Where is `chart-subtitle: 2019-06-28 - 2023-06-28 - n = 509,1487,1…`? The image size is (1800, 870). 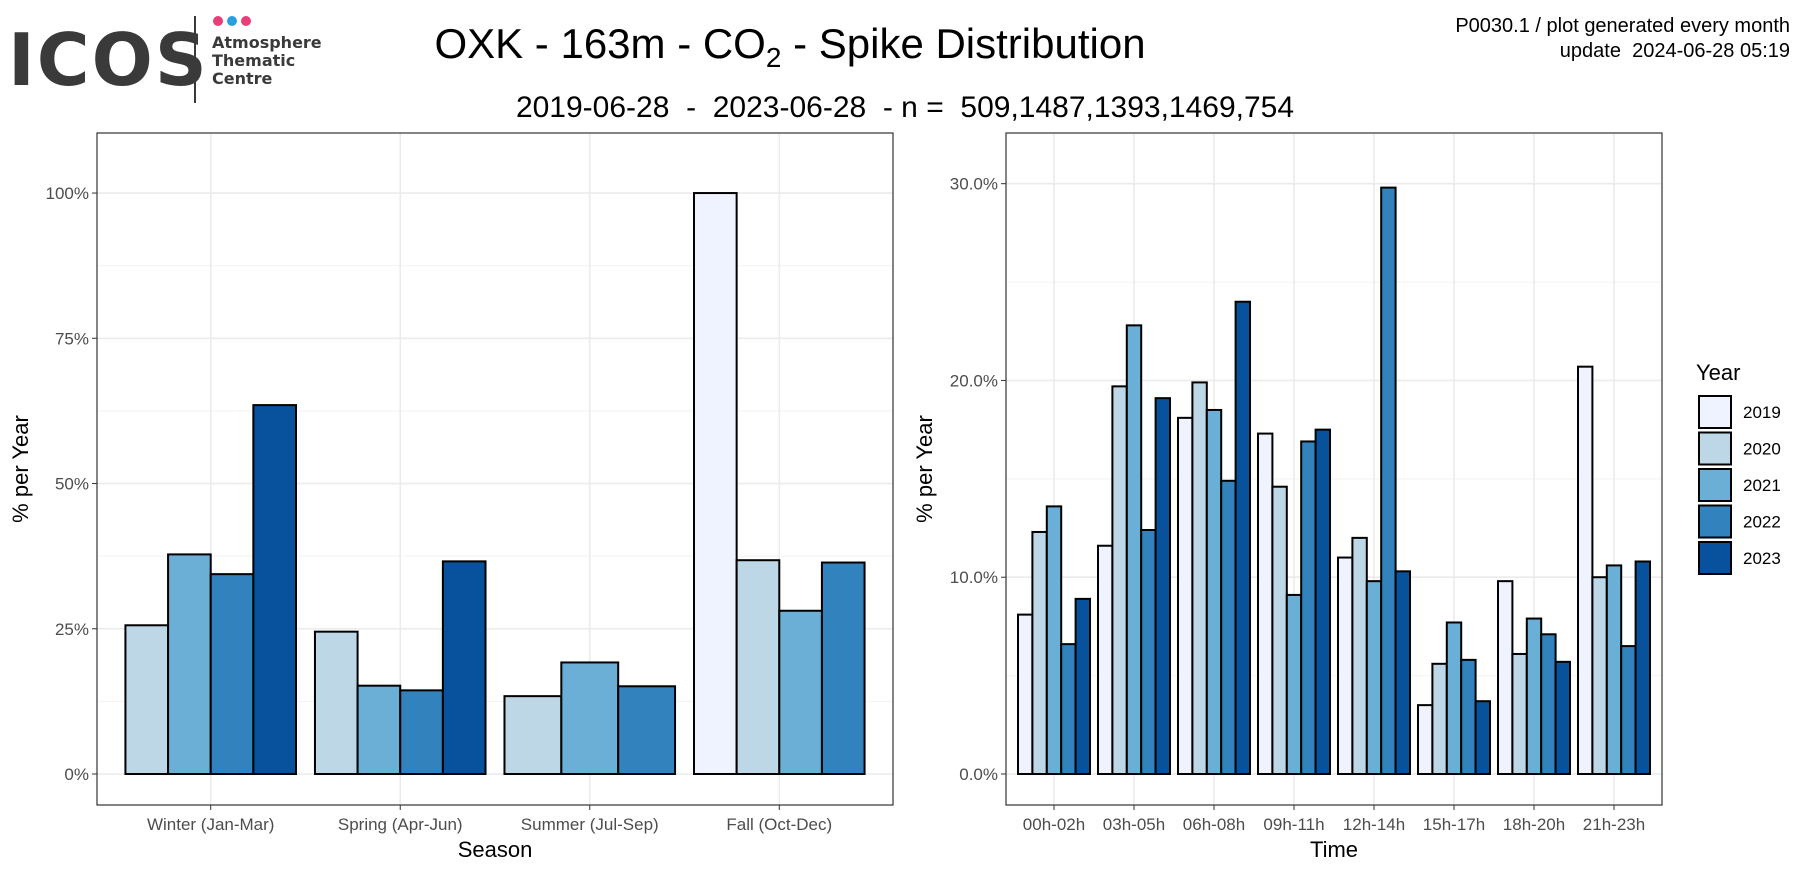 chart-subtitle: 2019-06-28 - 2023-06-28 - n = 509,1487,1… is located at coordinates (905, 107).